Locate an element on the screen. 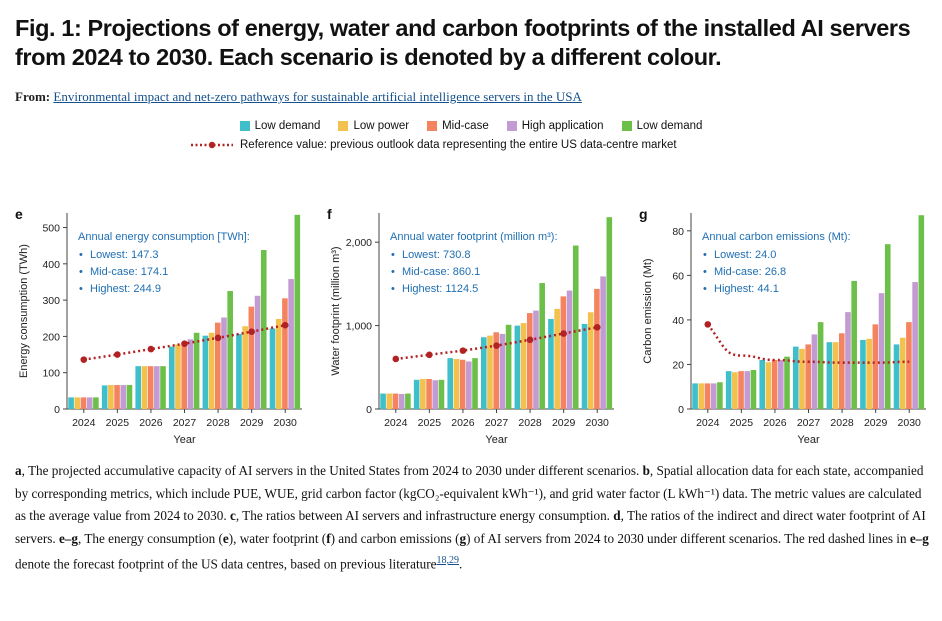 The height and width of the screenshot is (621, 942). caption-text: ) and carbon emissions ( is located at coordinates (395, 538).